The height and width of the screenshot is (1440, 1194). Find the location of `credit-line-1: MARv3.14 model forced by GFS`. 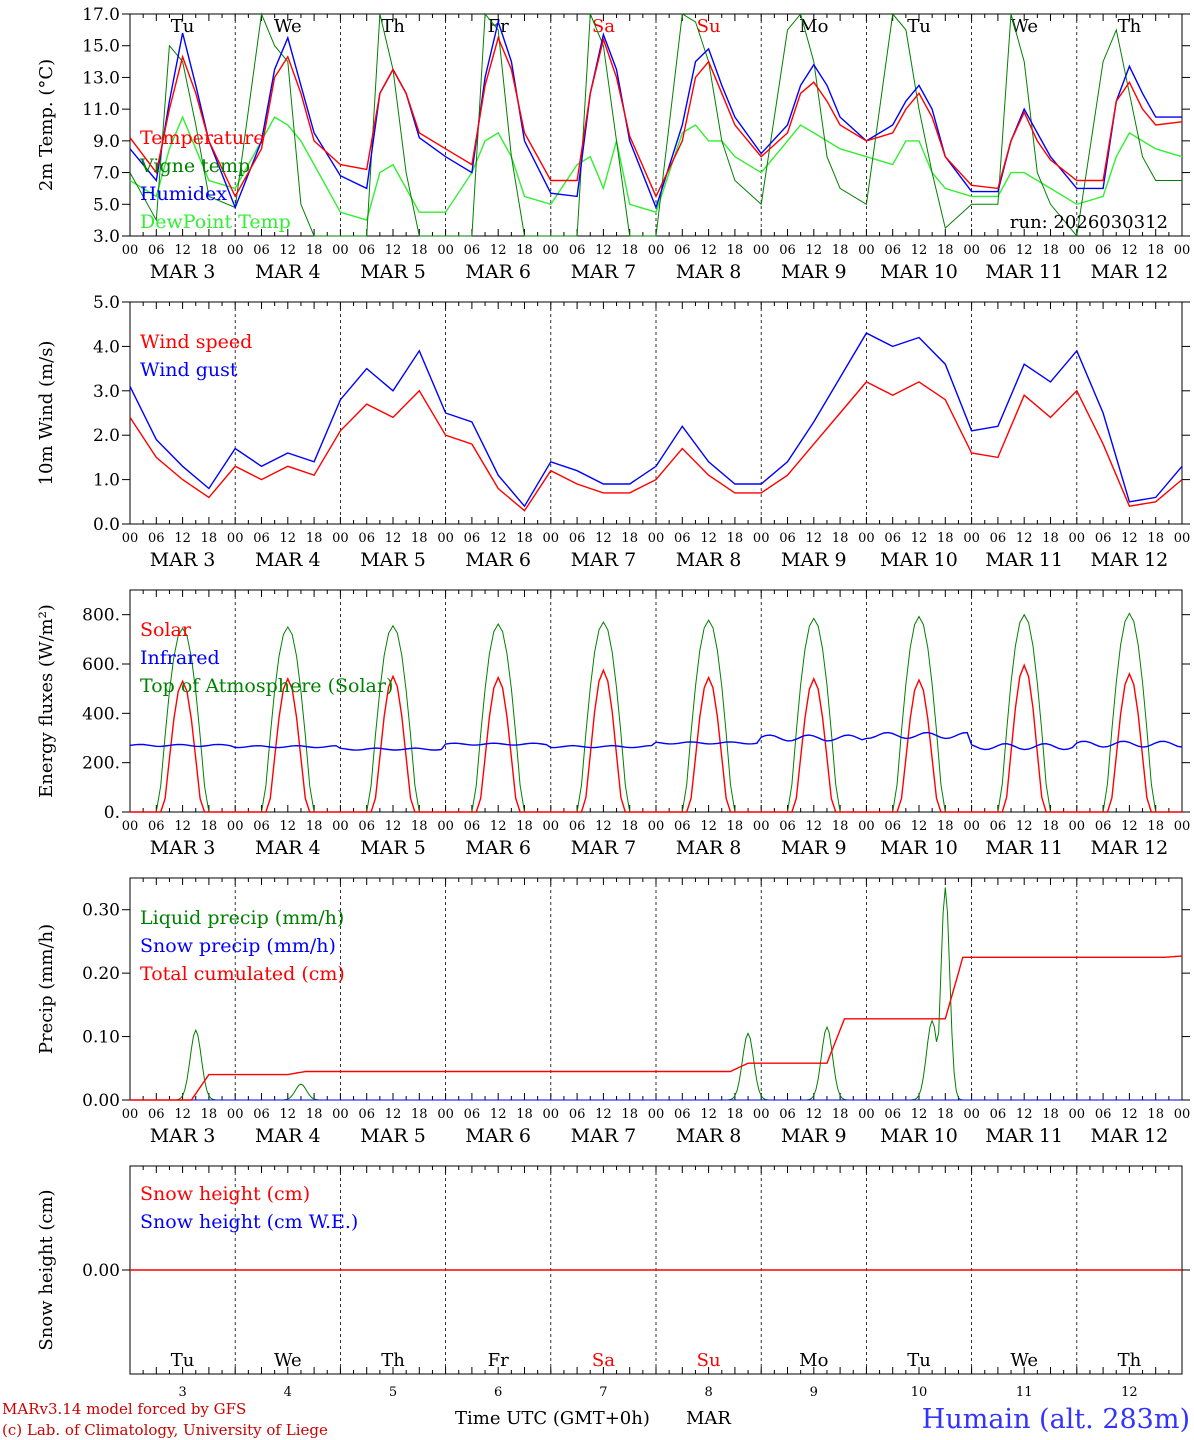

credit-line-1: MARv3.14 model forced by GFS is located at coordinates (124, 1409).